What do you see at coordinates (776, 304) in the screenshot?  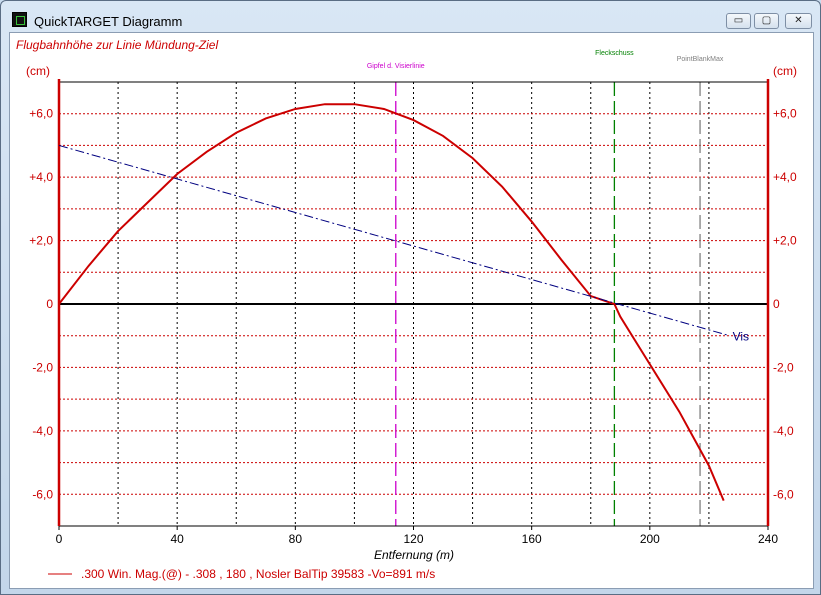 I see `y-tick-label-right: 0` at bounding box center [776, 304].